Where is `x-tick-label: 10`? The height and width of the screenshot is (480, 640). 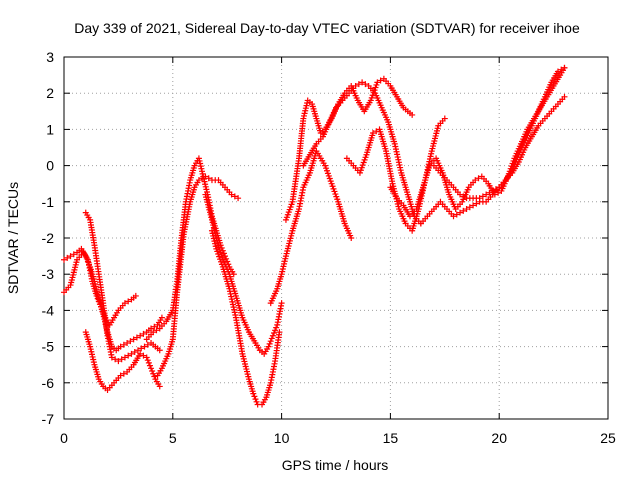 x-tick-label: 10 is located at coordinates (282, 438).